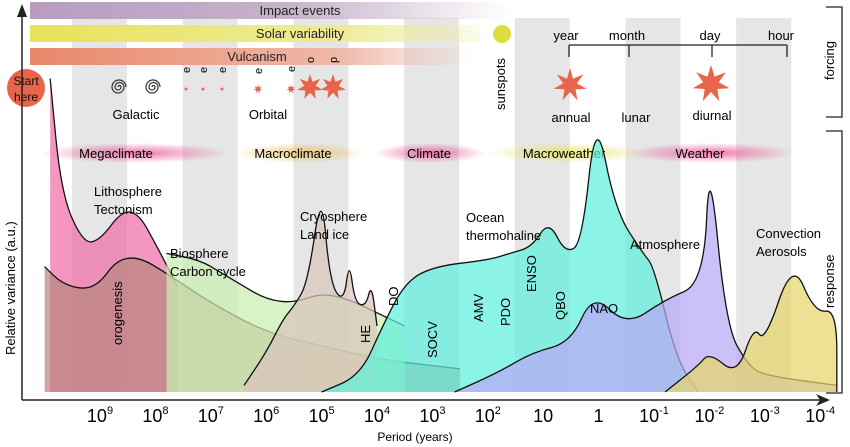 This screenshot has height=447, width=850. What do you see at coordinates (432, 415) in the screenshot?
I see `x-tick-label: 10³` at bounding box center [432, 415].